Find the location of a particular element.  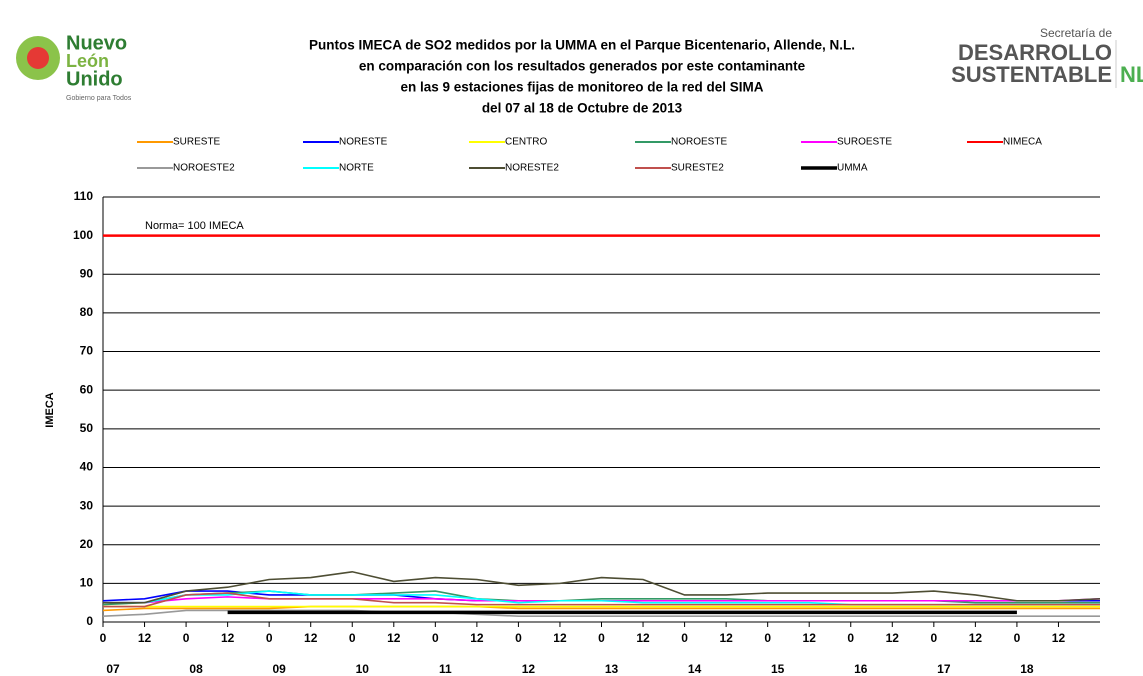

x-day-label: 07 is located at coordinates (113, 669).